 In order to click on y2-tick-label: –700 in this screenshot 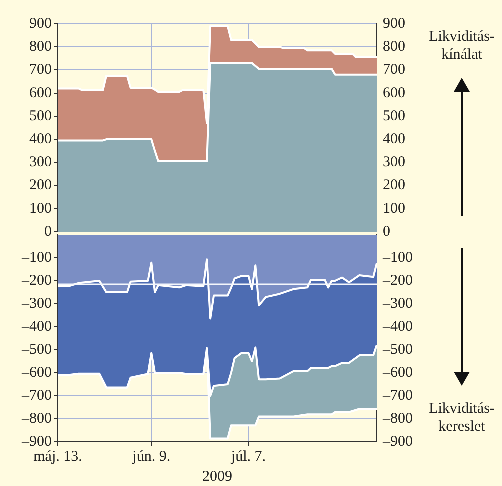, I will do `click(397, 396)`.